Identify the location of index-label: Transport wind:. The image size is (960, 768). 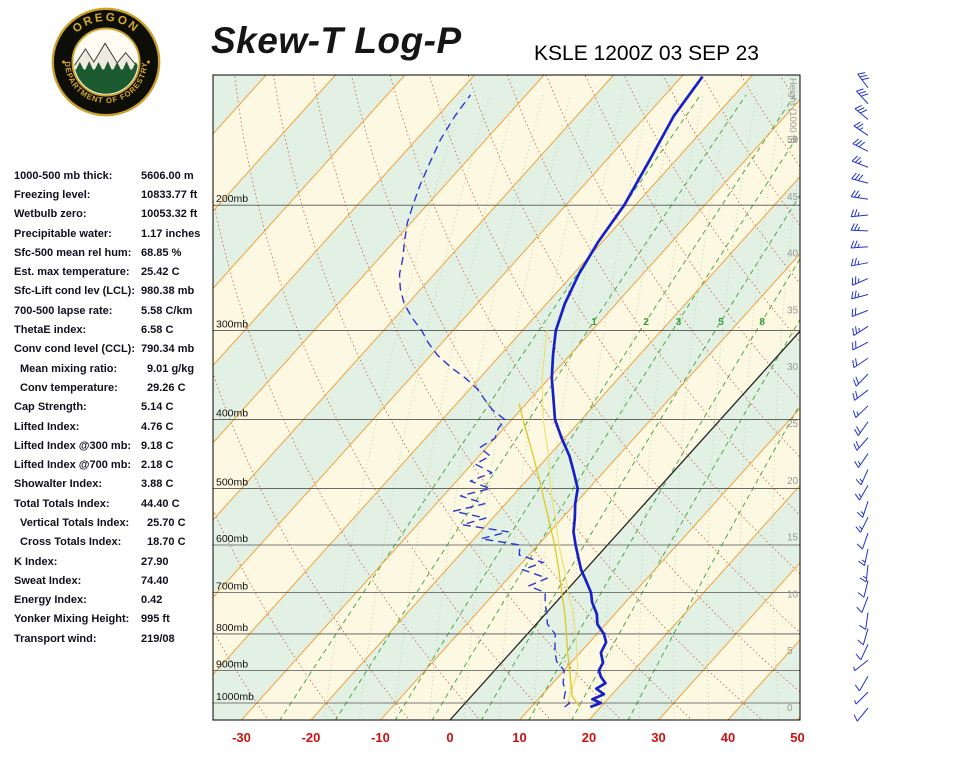
(55, 638).